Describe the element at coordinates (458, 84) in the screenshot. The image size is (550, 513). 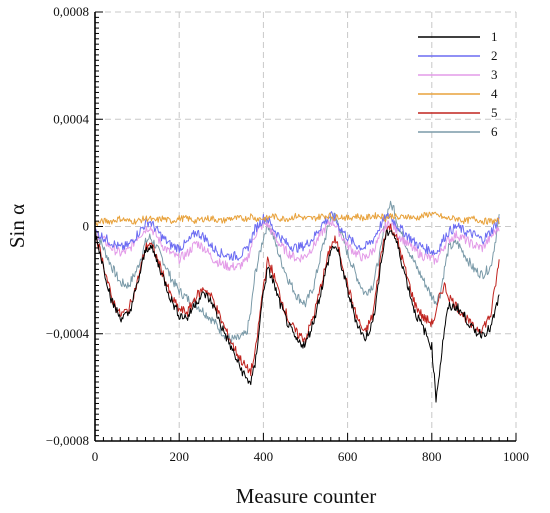
I see `legend: 1 2 3 4 5 6` at that location.